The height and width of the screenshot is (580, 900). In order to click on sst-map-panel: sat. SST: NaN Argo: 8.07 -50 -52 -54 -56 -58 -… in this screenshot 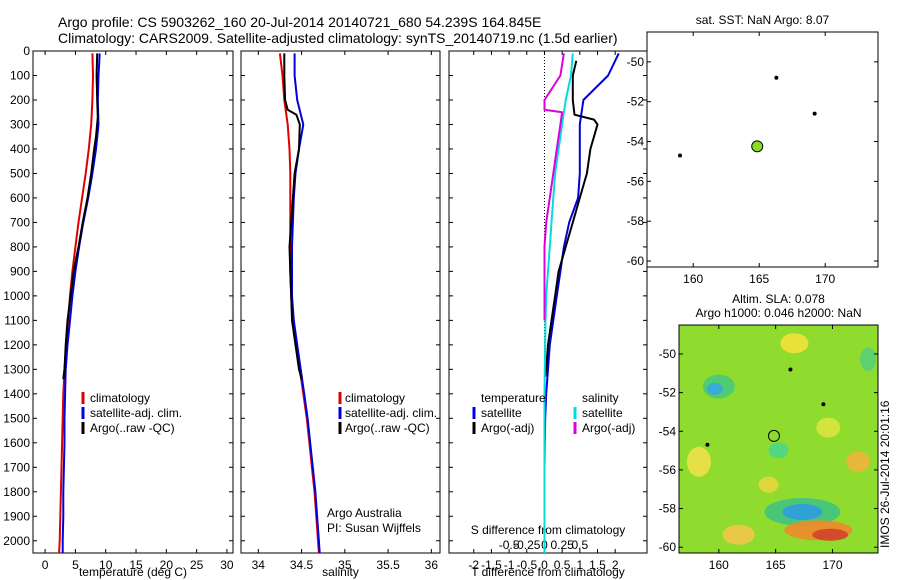, I will do `click(753, 149)`.